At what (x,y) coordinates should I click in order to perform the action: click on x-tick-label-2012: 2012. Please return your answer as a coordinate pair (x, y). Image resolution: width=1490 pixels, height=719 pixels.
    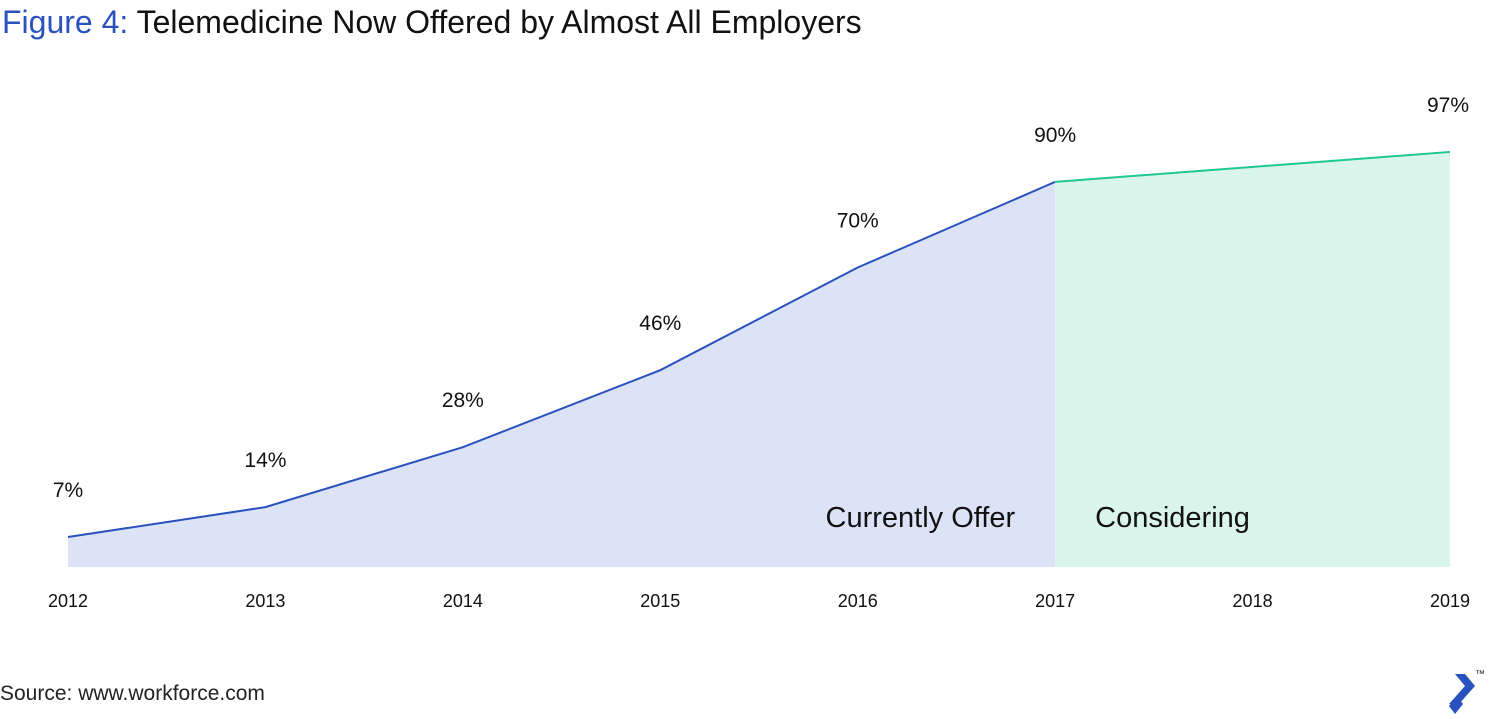
    Looking at the image, I should click on (68, 601).